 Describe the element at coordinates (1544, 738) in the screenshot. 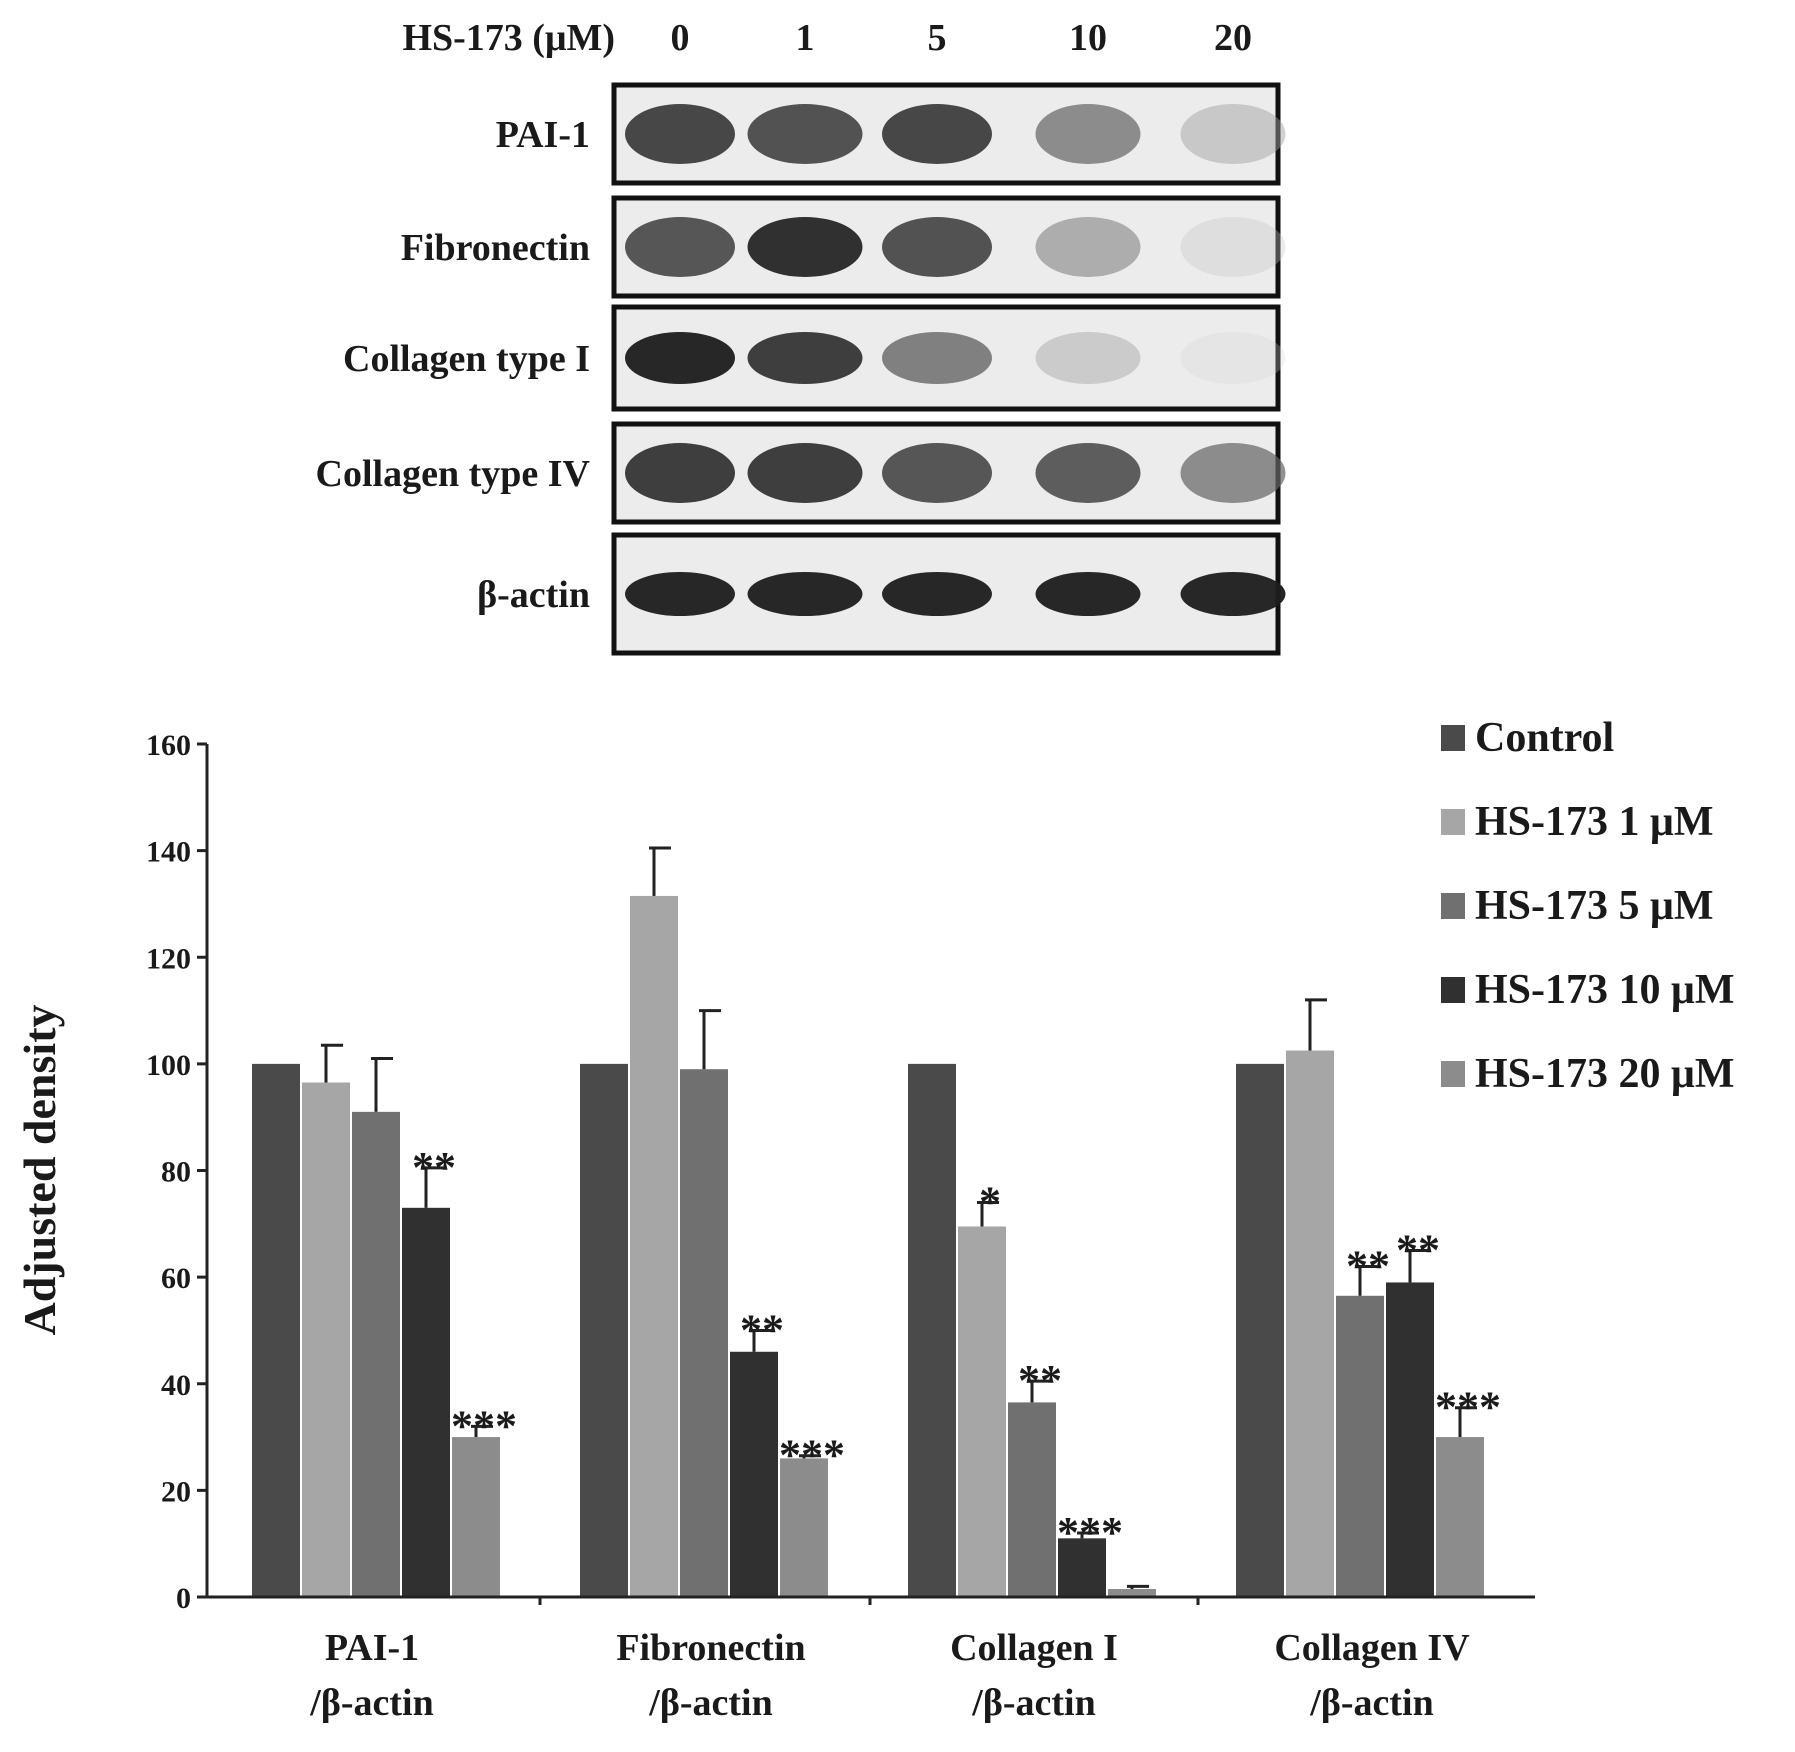

I see `legend-label-0: Control` at that location.